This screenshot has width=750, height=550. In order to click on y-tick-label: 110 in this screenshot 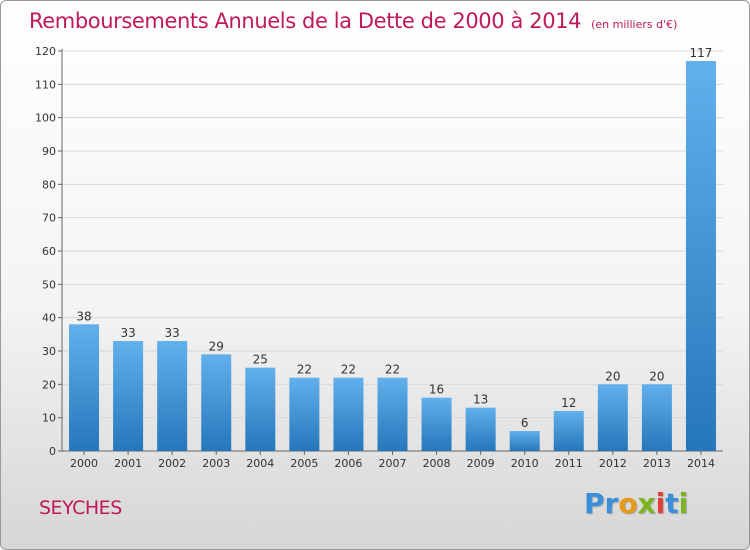, I will do `click(45, 84)`.